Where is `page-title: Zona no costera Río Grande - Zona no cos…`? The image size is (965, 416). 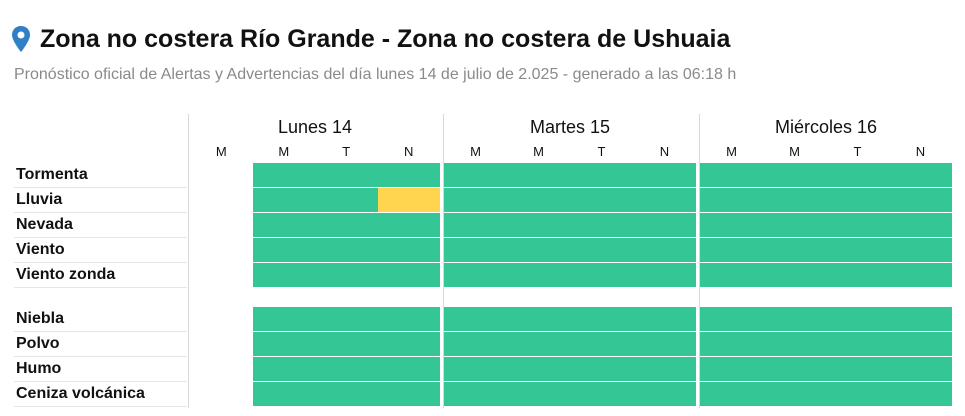 page-title: Zona no costera Río Grande - Zona no cos… is located at coordinates (385, 38).